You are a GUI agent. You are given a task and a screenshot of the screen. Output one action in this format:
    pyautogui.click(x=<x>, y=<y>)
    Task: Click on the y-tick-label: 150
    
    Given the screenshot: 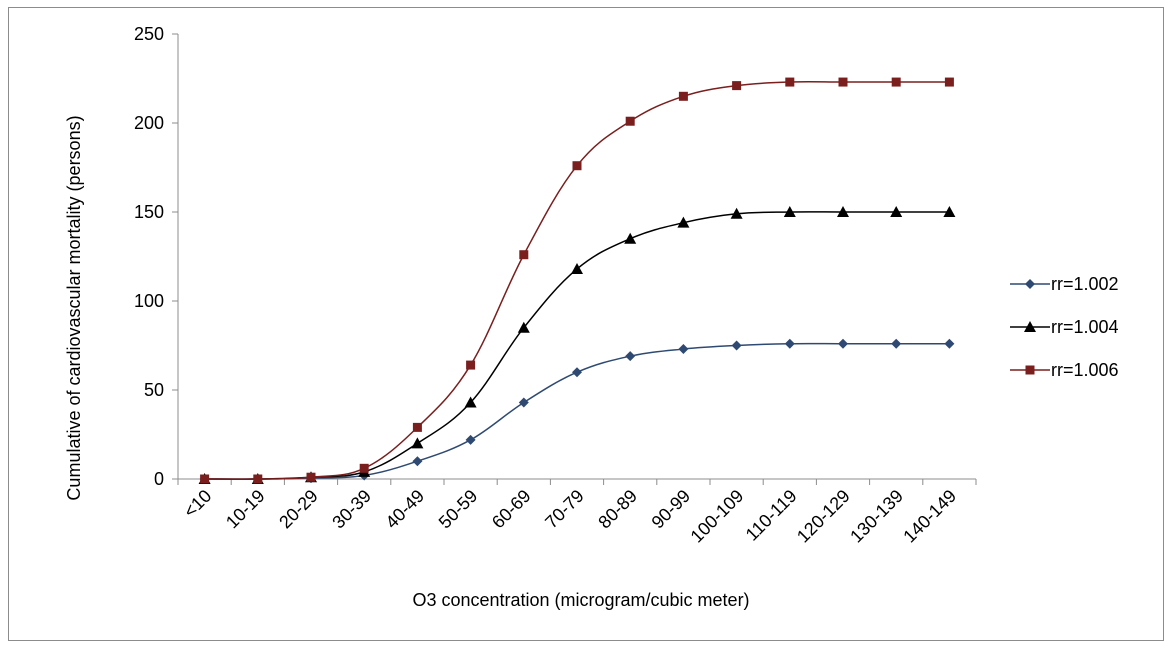 What is the action you would take?
    pyautogui.click(x=149, y=212)
    